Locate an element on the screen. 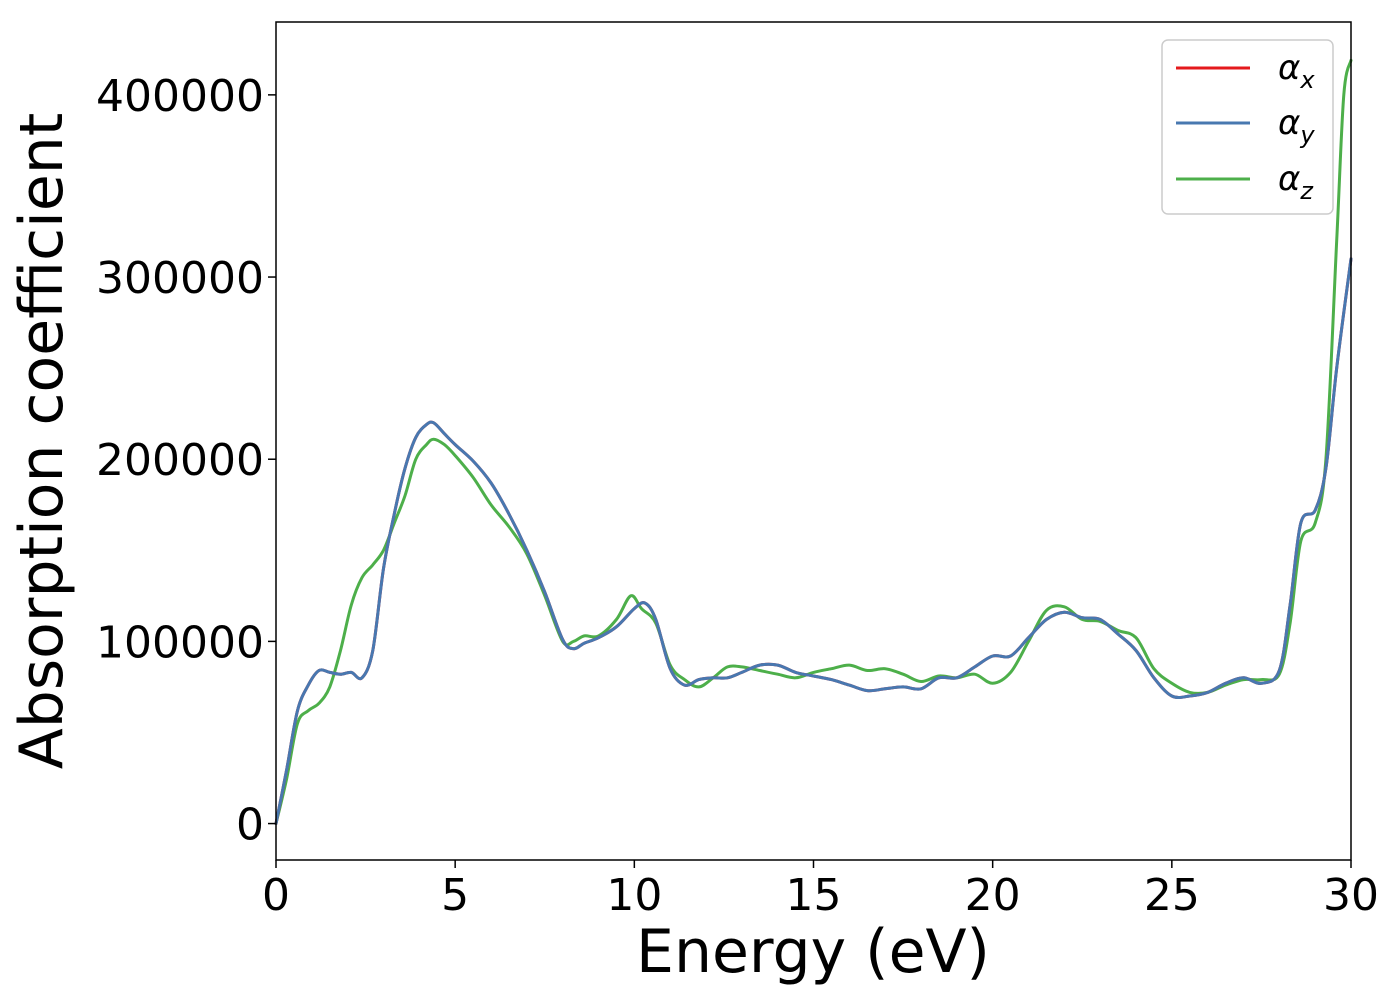  y-tick-label: 0 is located at coordinates (250, 825).